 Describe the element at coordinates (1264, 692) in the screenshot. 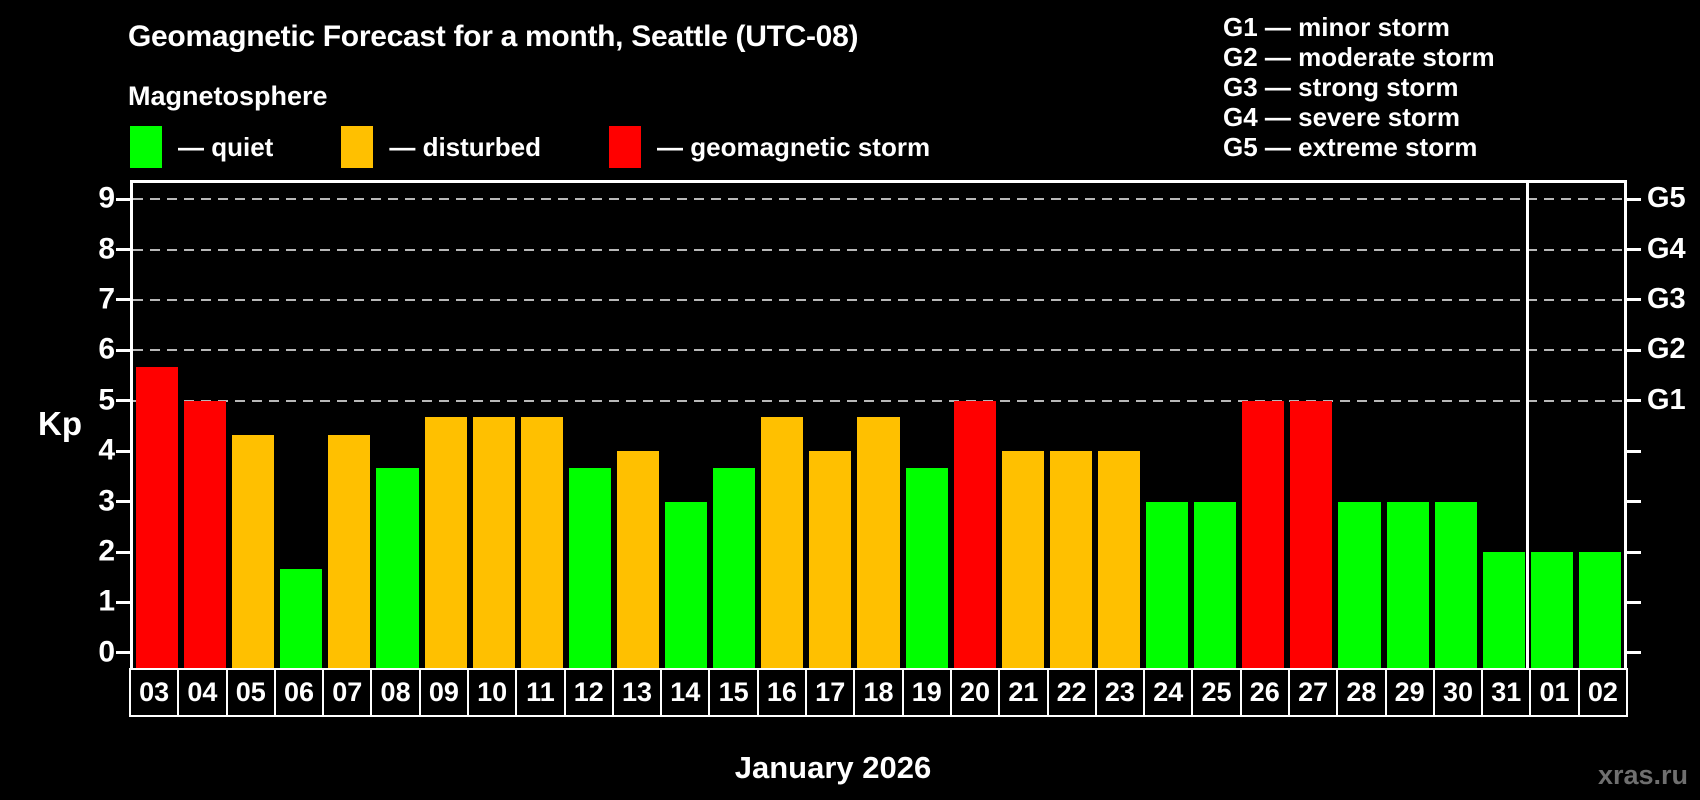

I see `day-label-26: 26` at that location.